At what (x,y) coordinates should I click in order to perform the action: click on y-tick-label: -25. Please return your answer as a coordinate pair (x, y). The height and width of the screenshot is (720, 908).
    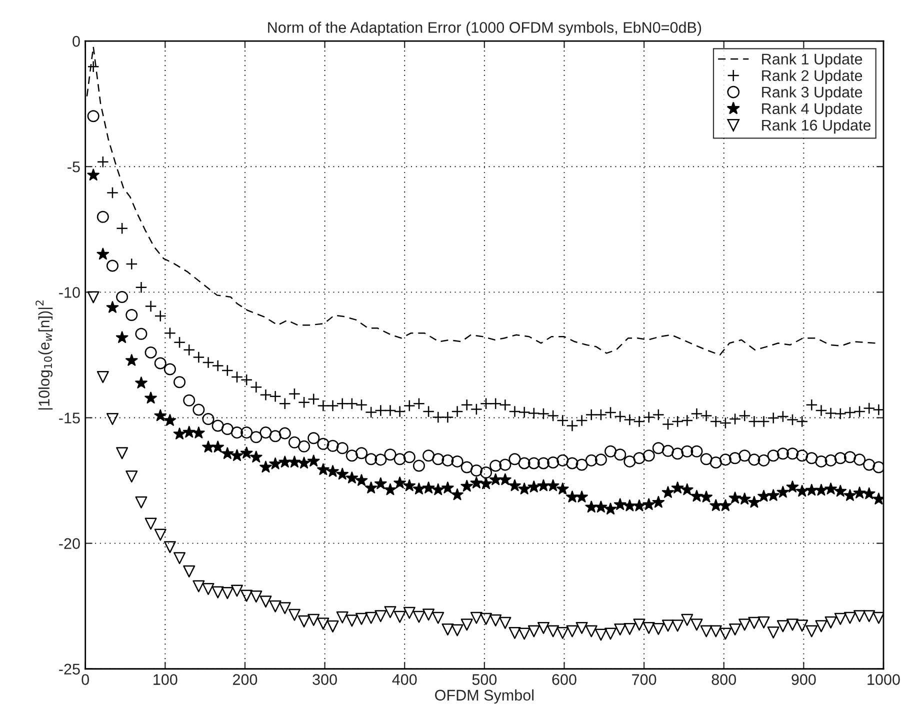
    Looking at the image, I should click on (69, 669).